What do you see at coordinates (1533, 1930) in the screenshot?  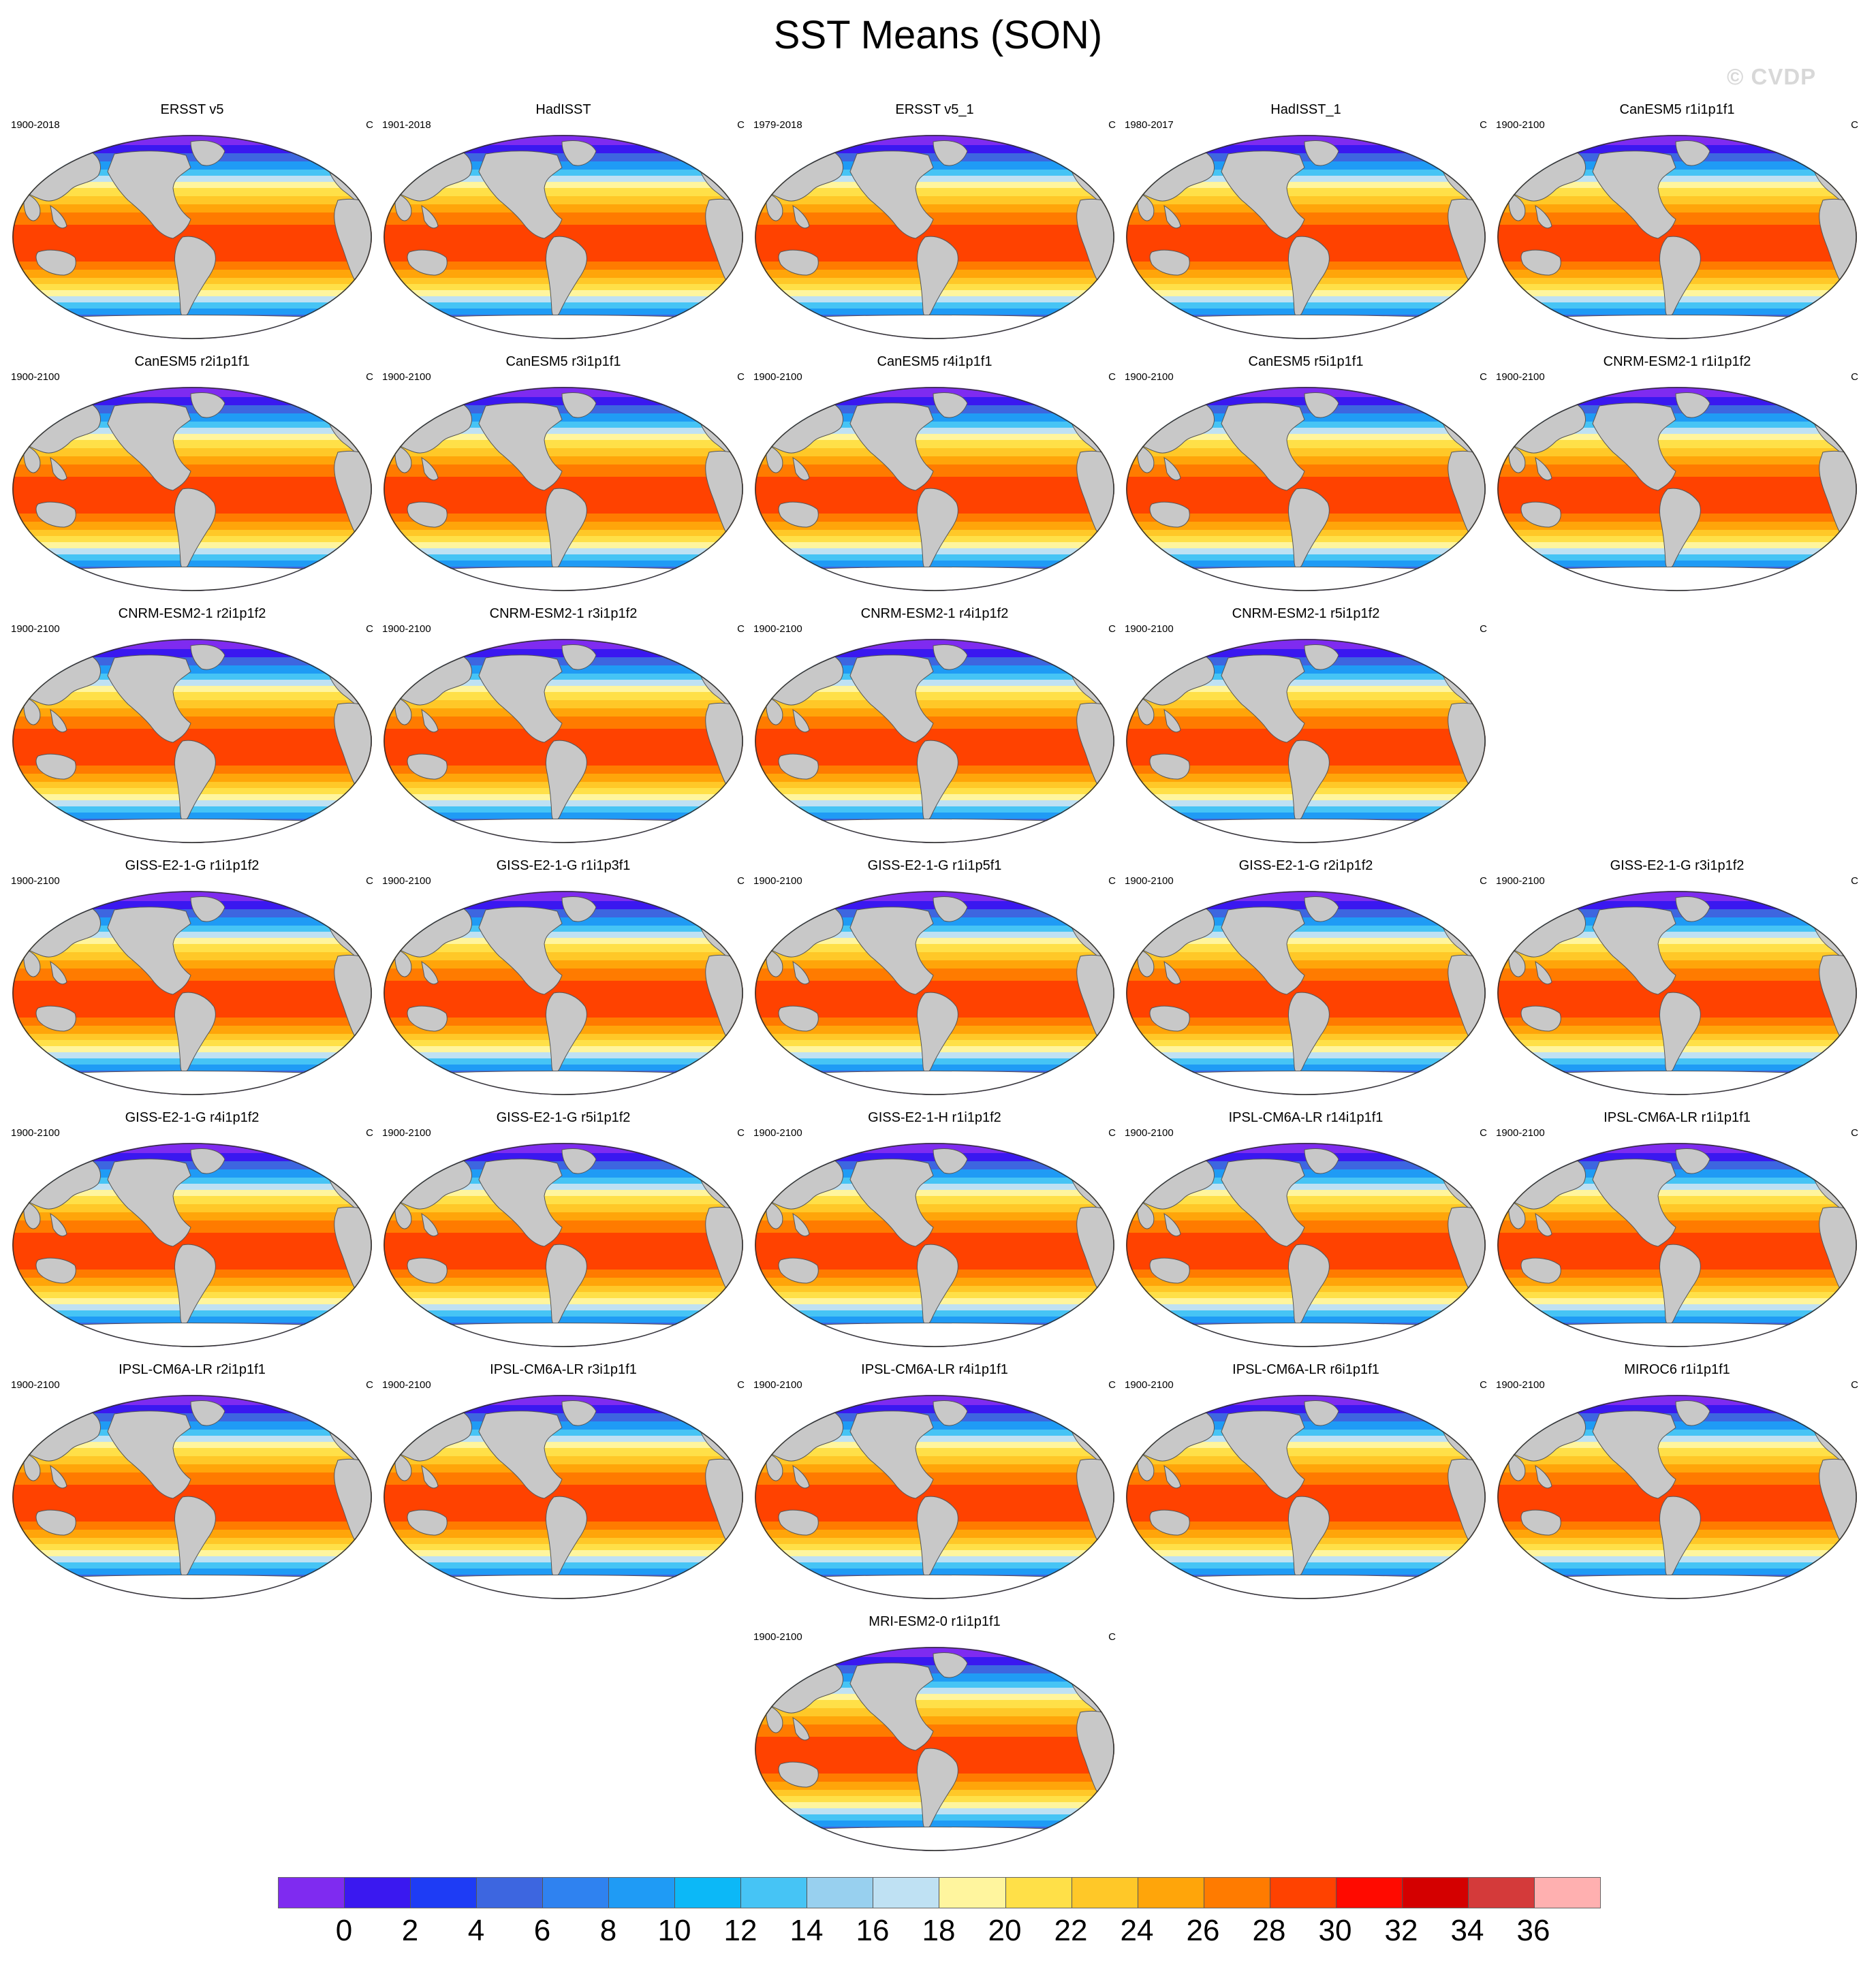 I see `colorbar-tick-label: 36` at bounding box center [1533, 1930].